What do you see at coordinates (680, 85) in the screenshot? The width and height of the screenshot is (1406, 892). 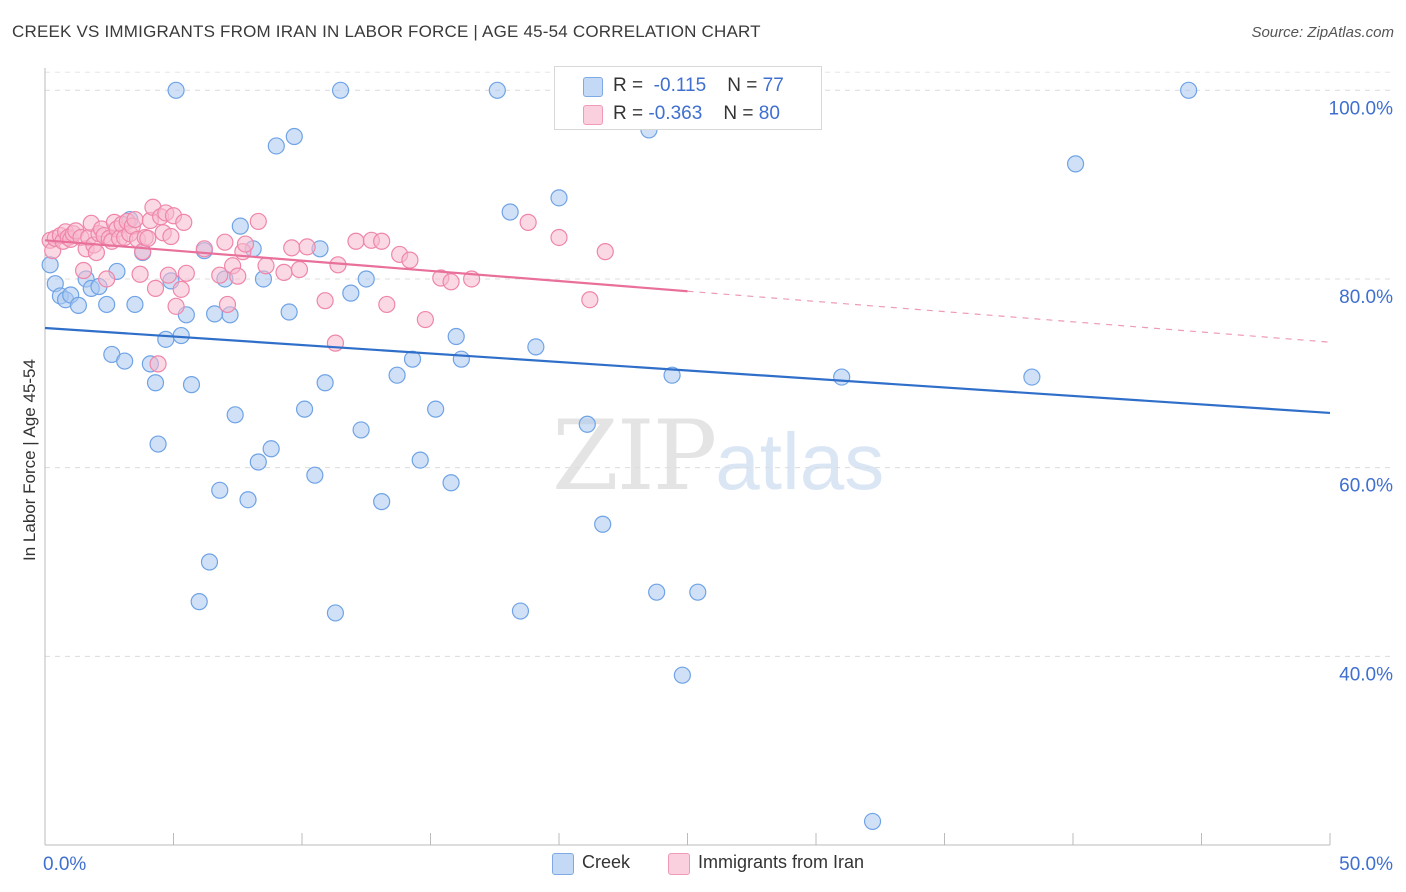 I see `r-value-creek: -0.115` at bounding box center [680, 85].